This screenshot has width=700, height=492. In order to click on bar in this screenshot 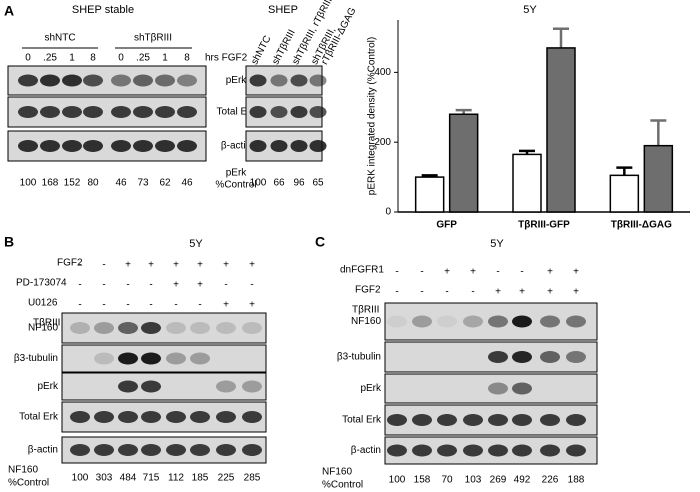, I will do `click(624, 193)`.